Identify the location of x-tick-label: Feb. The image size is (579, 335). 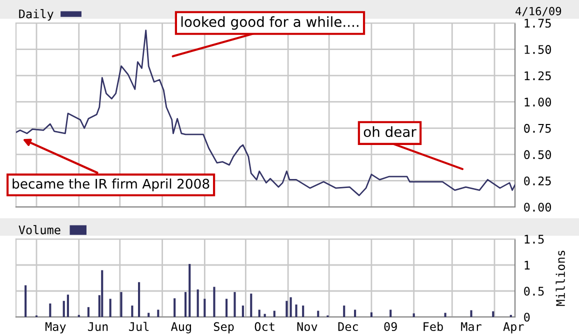
(433, 327).